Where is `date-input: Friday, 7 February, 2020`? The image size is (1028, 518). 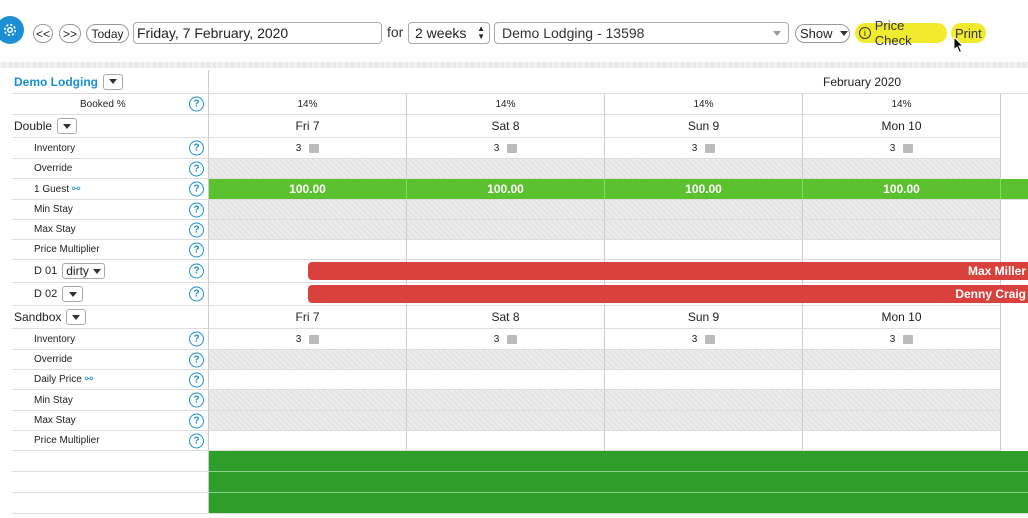
date-input: Friday, 7 February, 2020 is located at coordinates (257, 33).